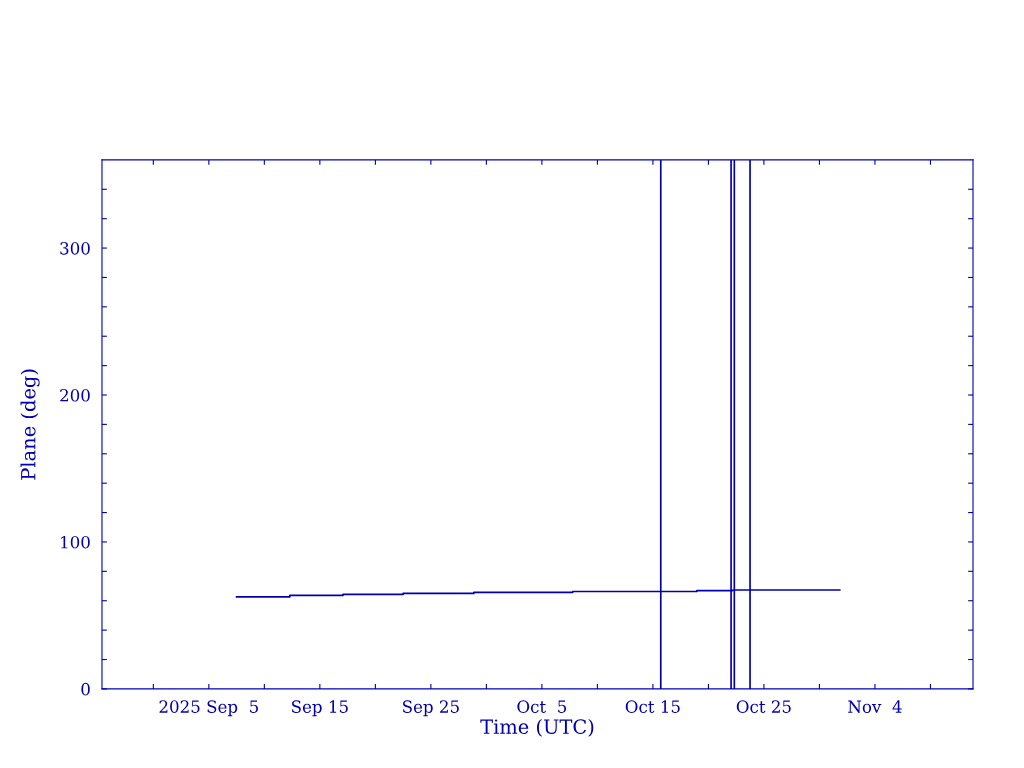  I want to click on x-tick-label: Oct 15, so click(652, 706).